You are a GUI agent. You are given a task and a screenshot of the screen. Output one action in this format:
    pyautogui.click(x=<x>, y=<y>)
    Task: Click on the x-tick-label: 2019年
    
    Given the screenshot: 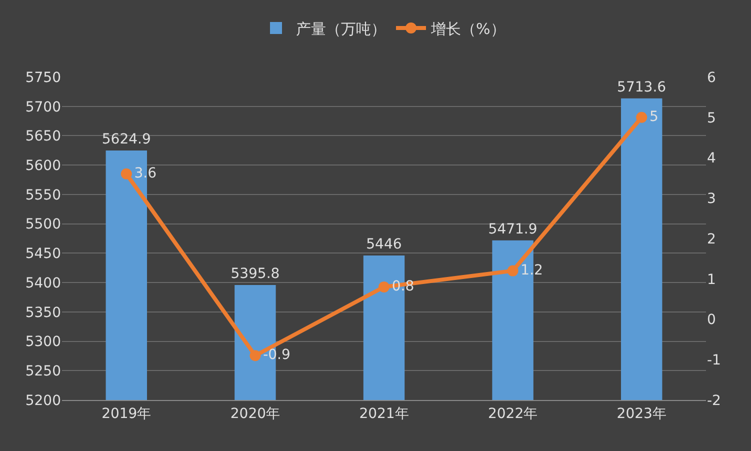 What is the action you would take?
    pyautogui.click(x=127, y=414)
    